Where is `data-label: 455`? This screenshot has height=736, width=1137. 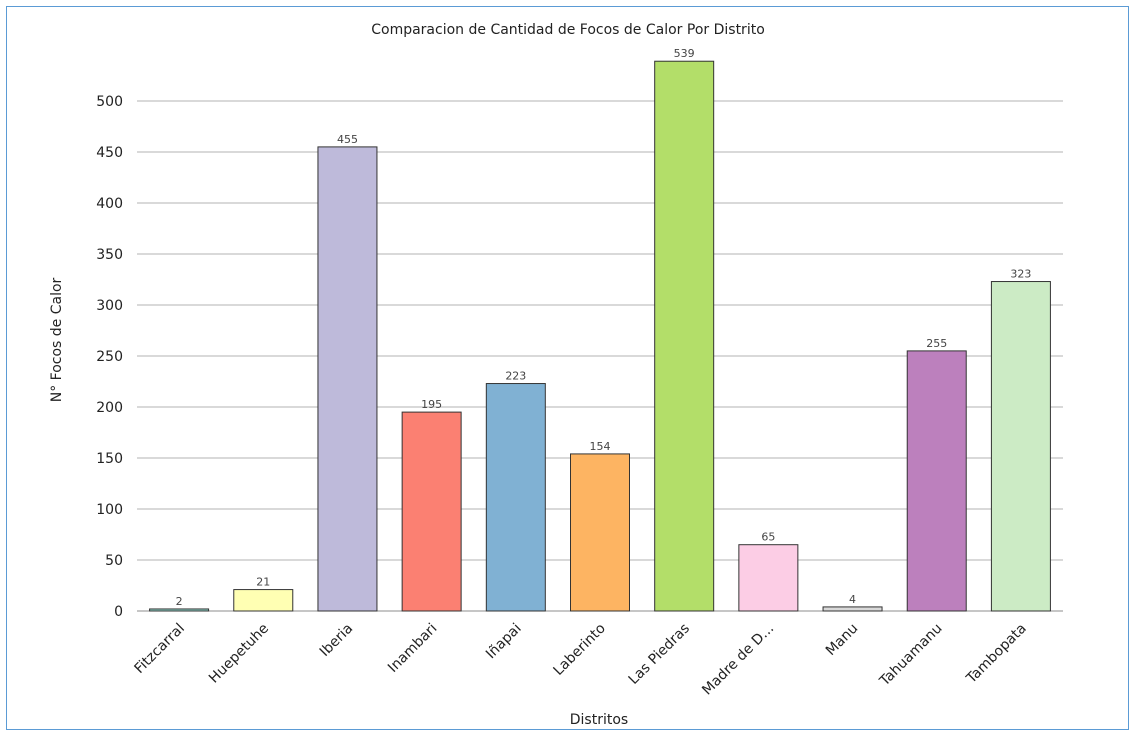
data-label: 455 is located at coordinates (347, 139).